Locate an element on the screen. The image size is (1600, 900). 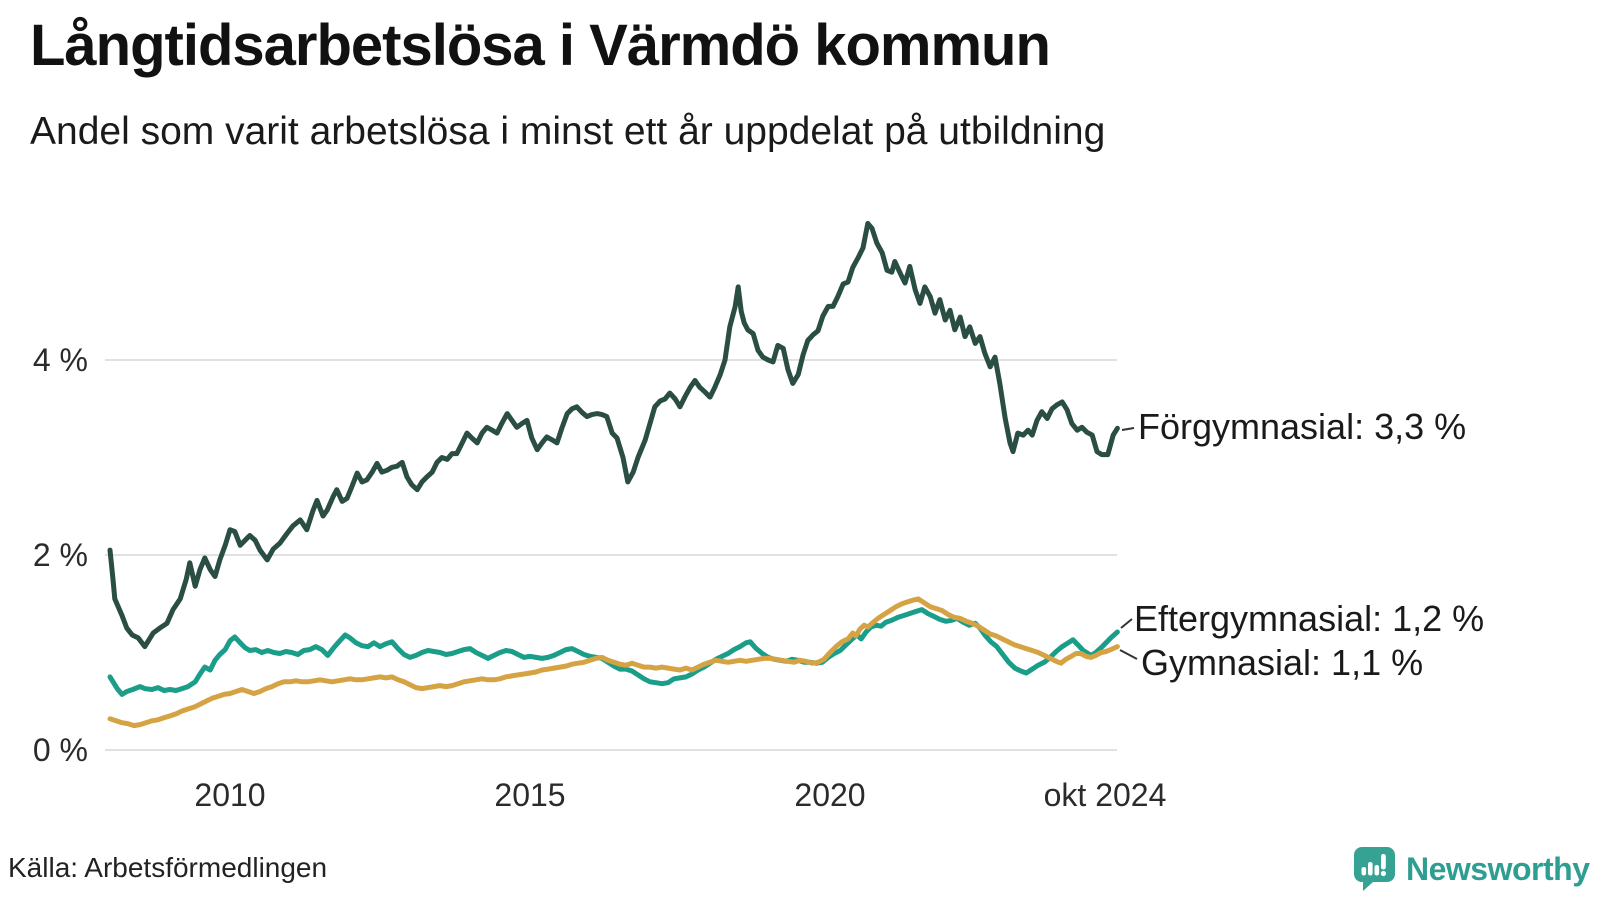
newsworthy-logo-icon is located at coordinates (1374, 869).